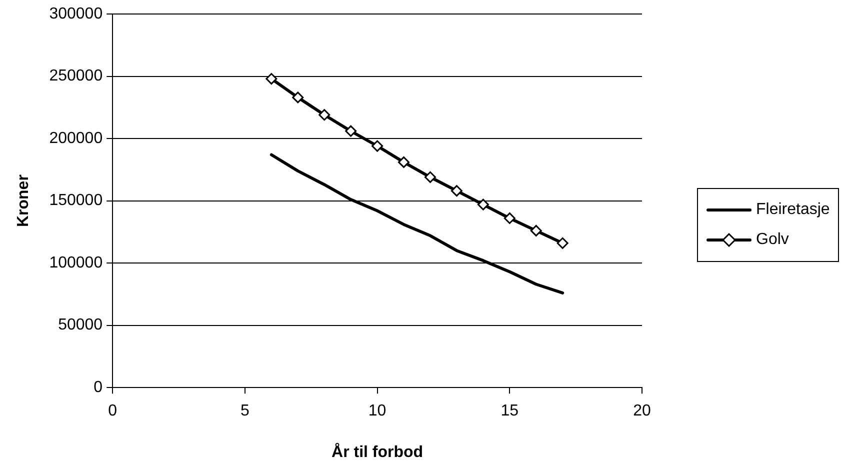 The width and height of the screenshot is (867, 472). Describe the element at coordinates (642, 411) in the screenshot. I see `x-tick-label: 20` at that location.